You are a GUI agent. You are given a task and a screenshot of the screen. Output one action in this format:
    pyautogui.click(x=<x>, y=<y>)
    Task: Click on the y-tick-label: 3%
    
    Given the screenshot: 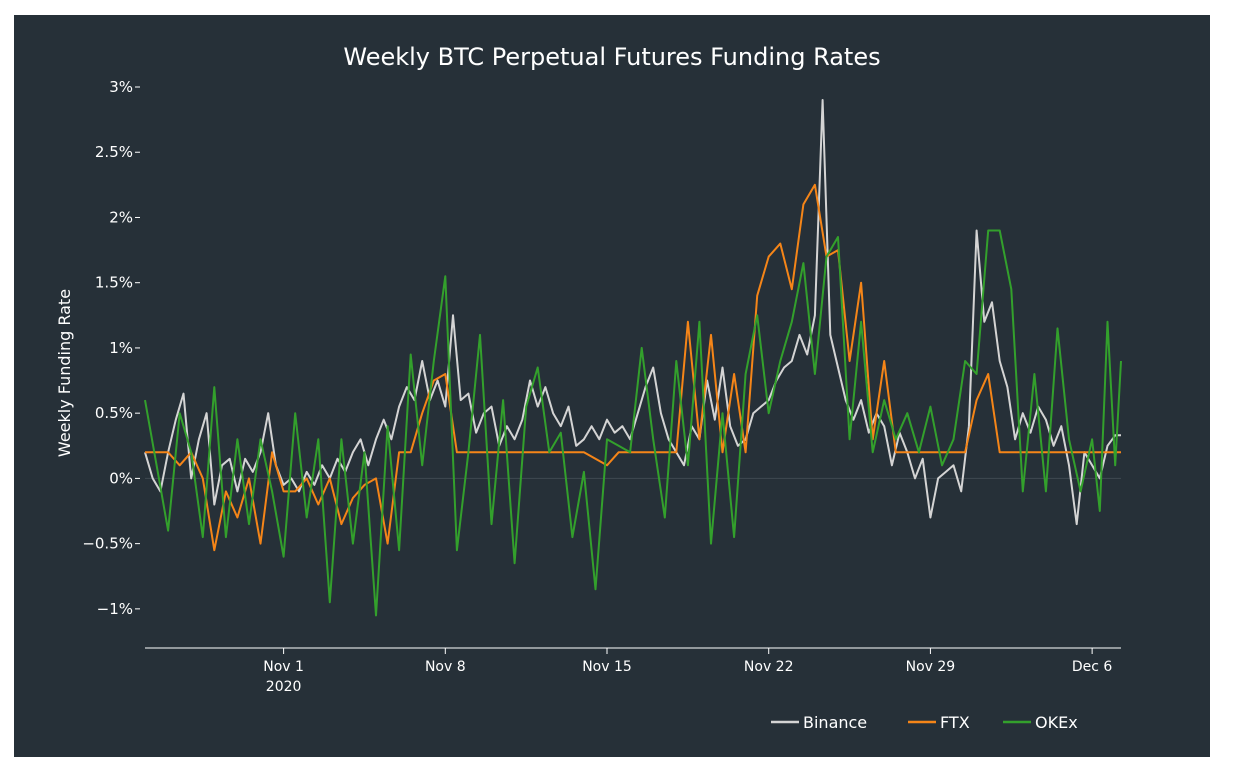 What is the action you would take?
    pyautogui.click(x=121, y=87)
    